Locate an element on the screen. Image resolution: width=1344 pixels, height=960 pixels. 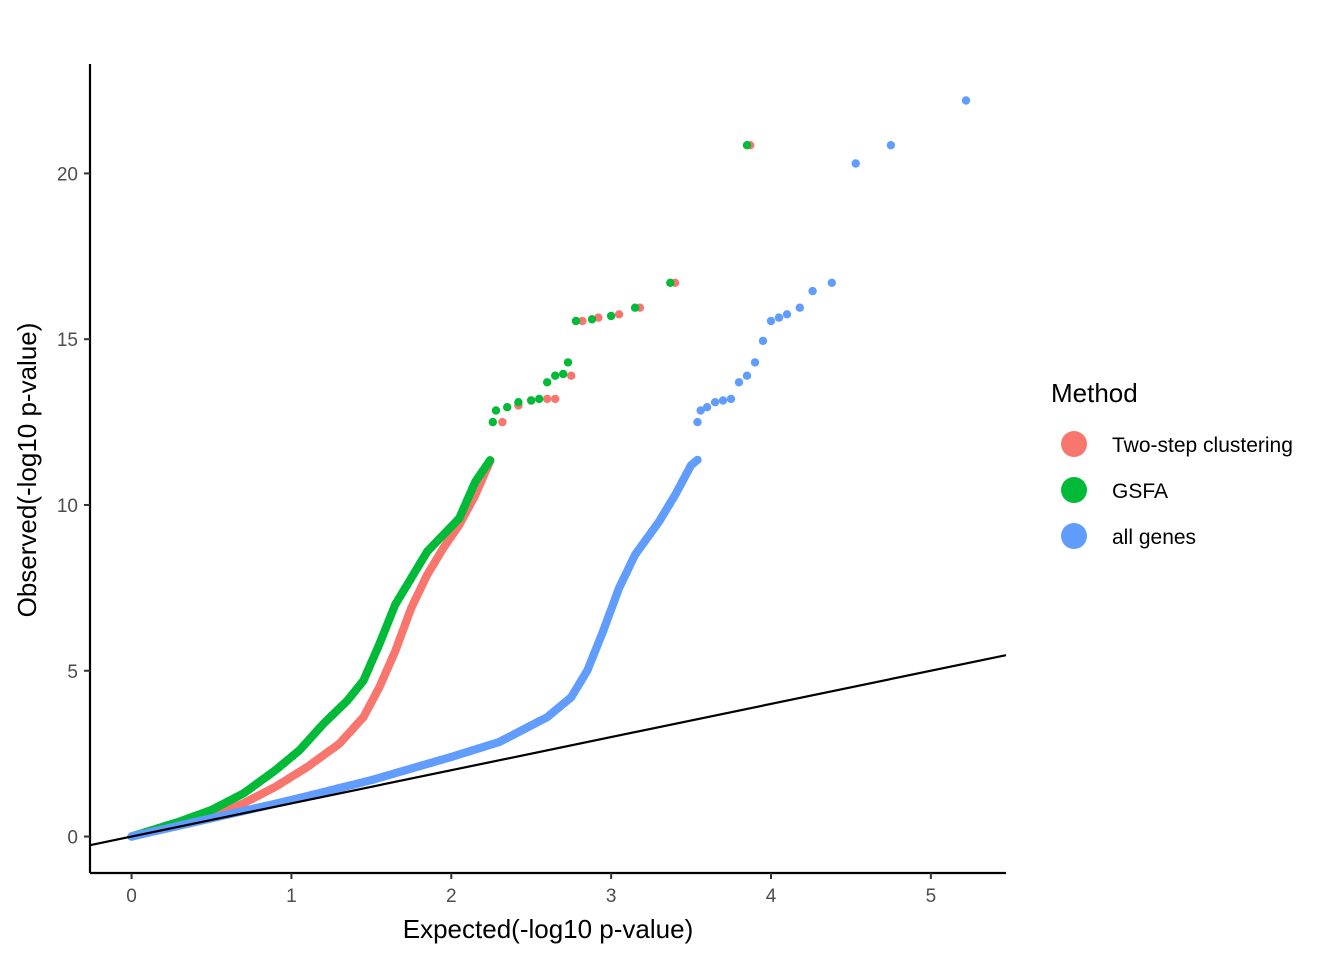
y-tick-label: 15 is located at coordinates (67, 340).